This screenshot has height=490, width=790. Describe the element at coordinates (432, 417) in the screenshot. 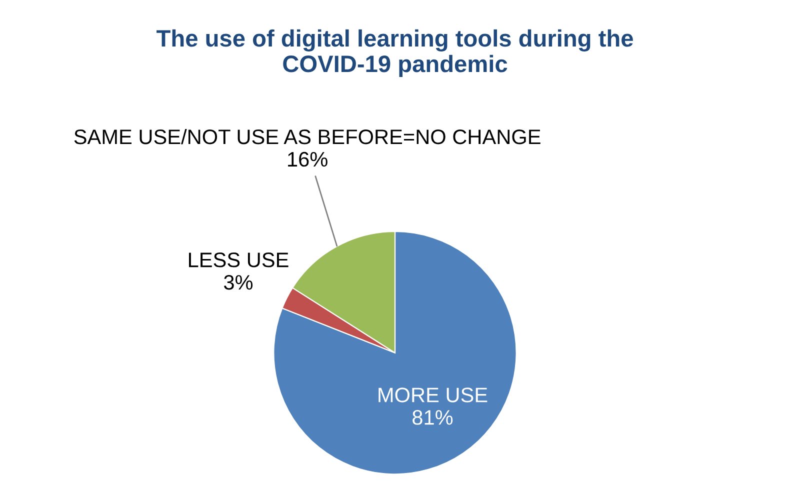

I see `data-label: 81%` at that location.